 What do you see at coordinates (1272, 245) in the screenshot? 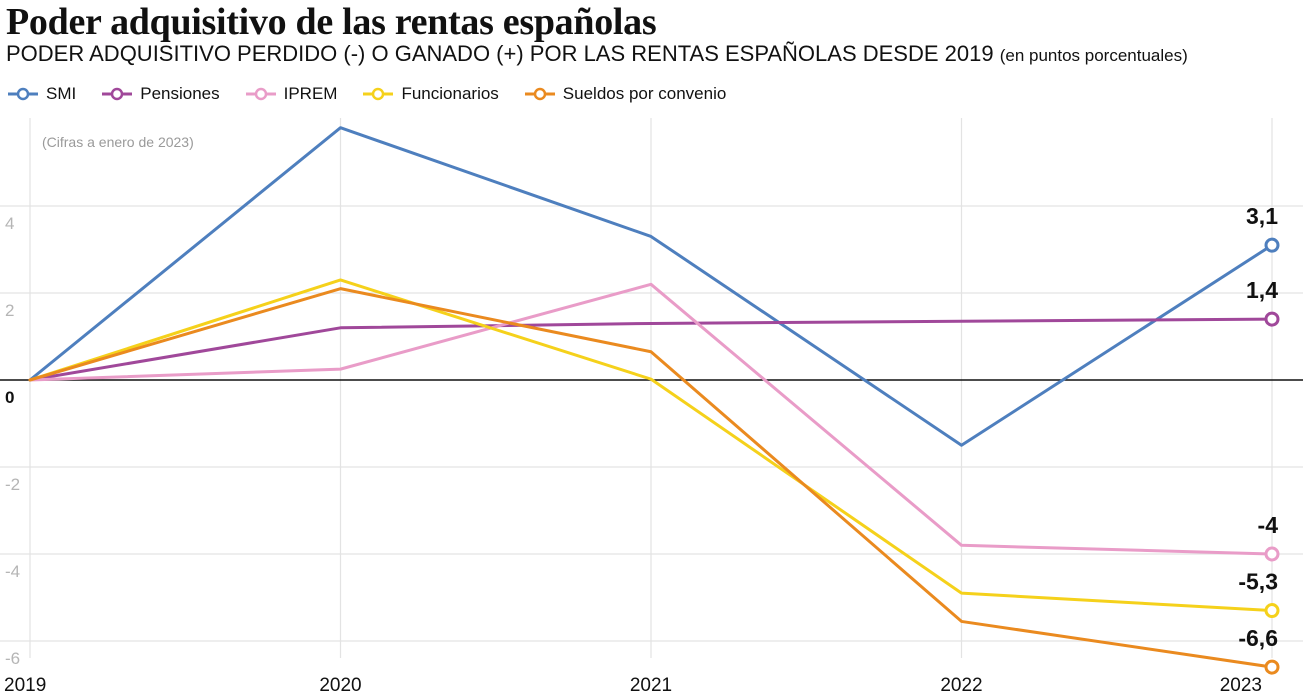
I see `end-marker-smi` at bounding box center [1272, 245].